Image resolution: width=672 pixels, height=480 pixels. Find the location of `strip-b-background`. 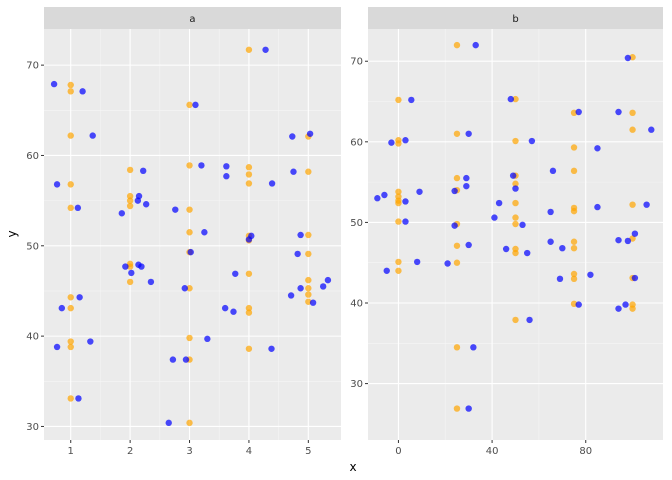

strip-b-background is located at coordinates (515, 18).